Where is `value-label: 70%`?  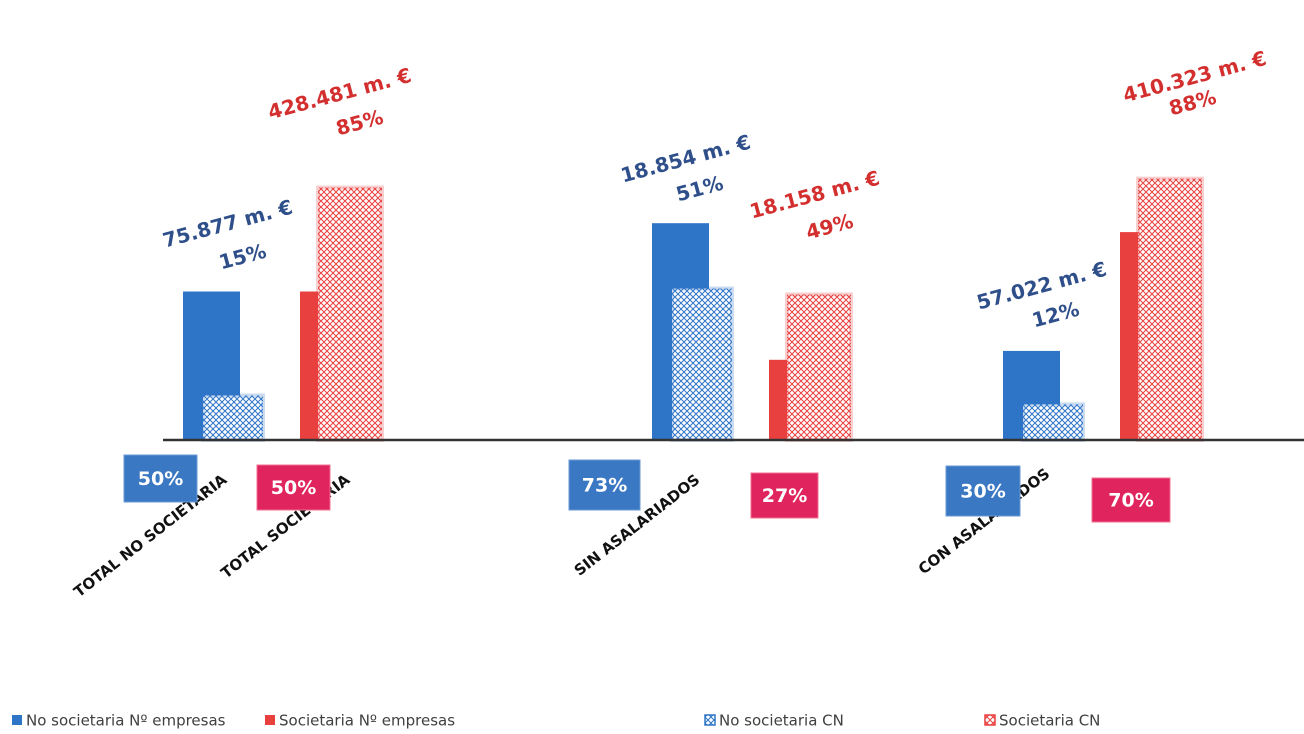
value-label: 70% is located at coordinates (1130, 501).